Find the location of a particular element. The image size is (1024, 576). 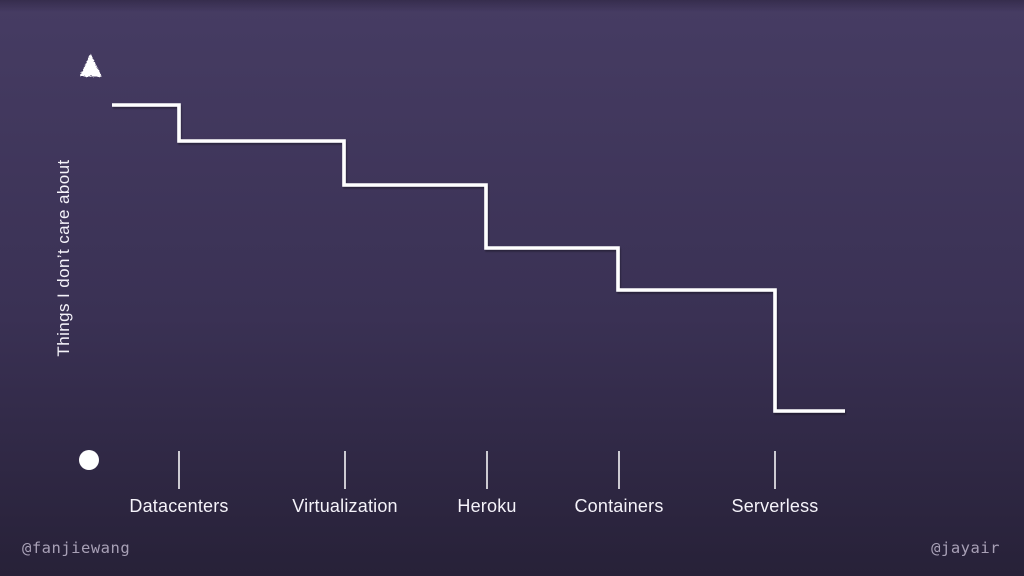

y-axis is located at coordinates (90, 261).